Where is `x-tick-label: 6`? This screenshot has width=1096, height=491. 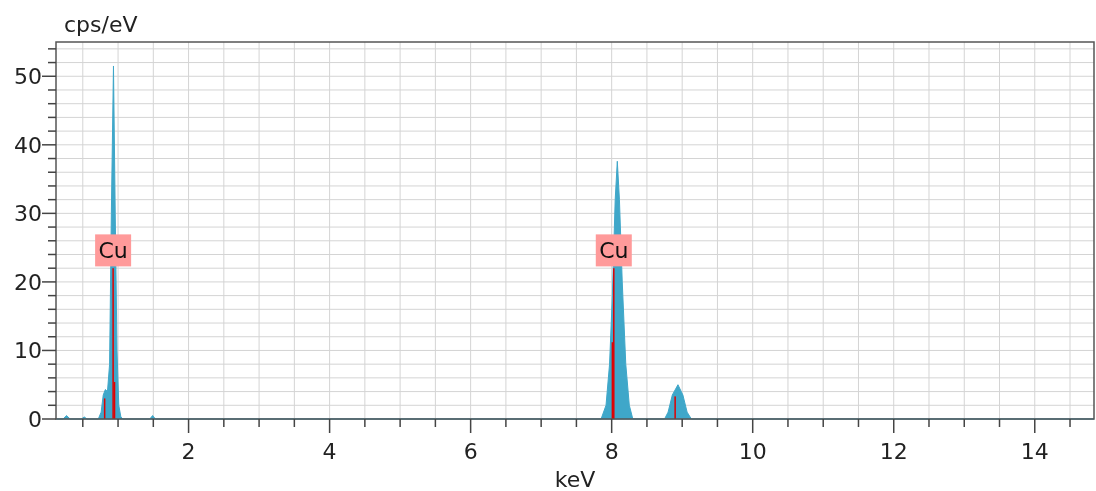 x-tick-label: 6 is located at coordinates (470, 451).